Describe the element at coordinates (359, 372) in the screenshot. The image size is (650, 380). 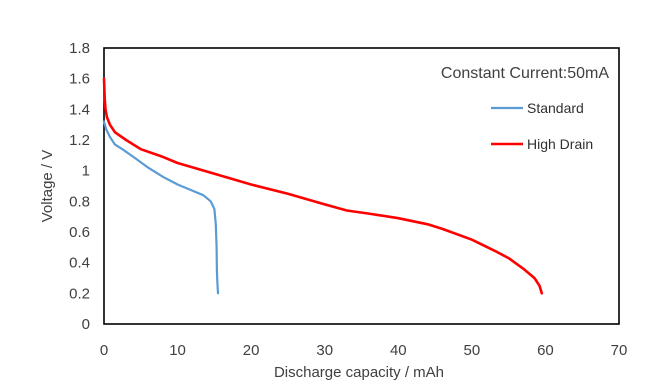
I see `x-axis-title: Discharge capacity / mAh` at that location.